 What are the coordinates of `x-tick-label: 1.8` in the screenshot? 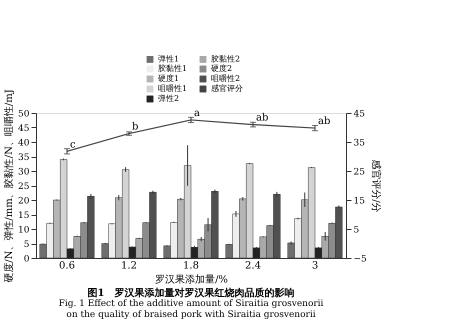 It's located at (191, 266).